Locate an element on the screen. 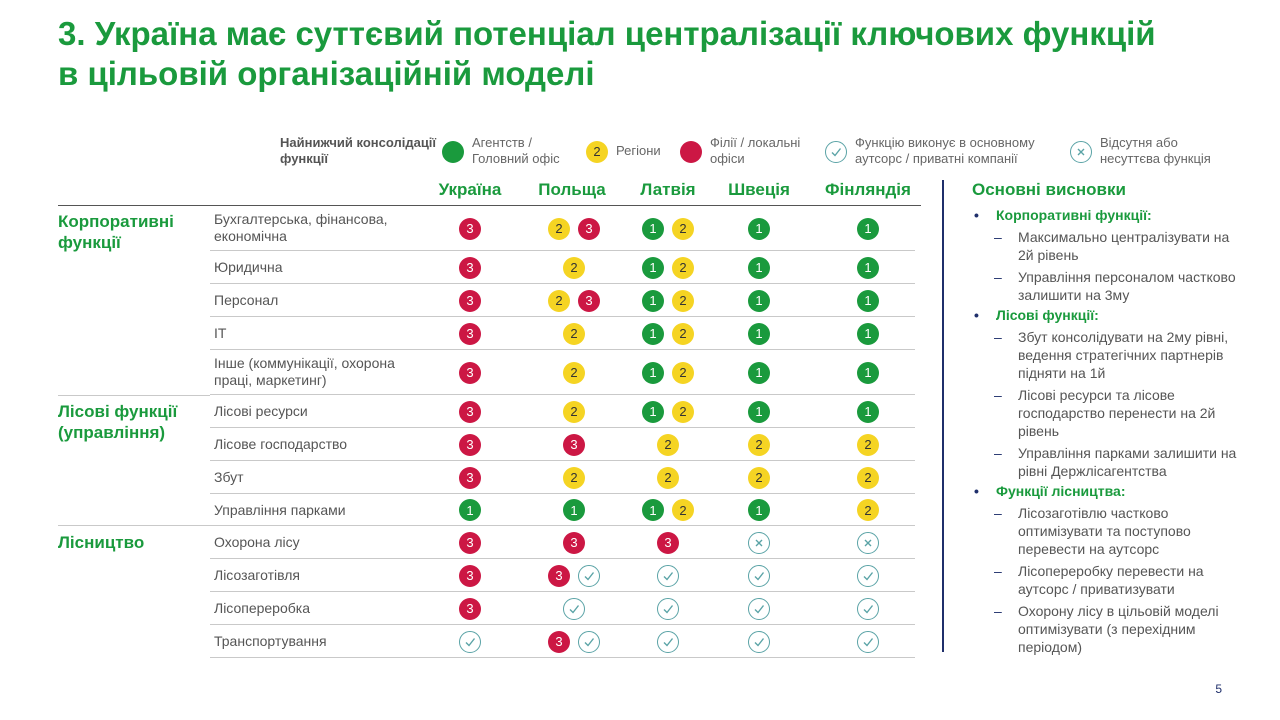 The width and height of the screenshot is (1280, 720). group-forestry: Лісництво is located at coordinates (101, 542).